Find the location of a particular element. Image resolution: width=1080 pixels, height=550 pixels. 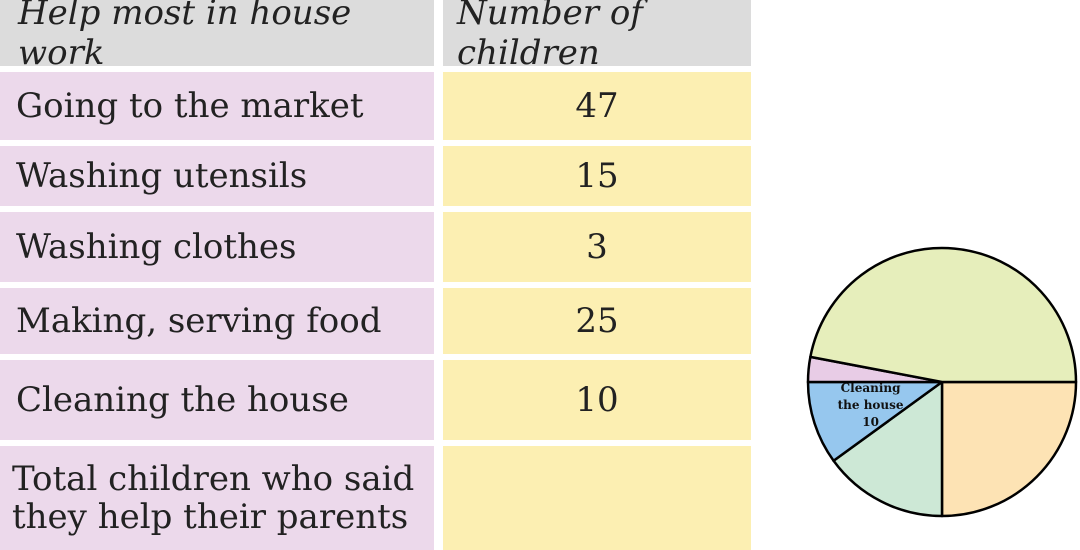

pie-chart: Cleaning the house 10 is located at coordinates (942, 382).